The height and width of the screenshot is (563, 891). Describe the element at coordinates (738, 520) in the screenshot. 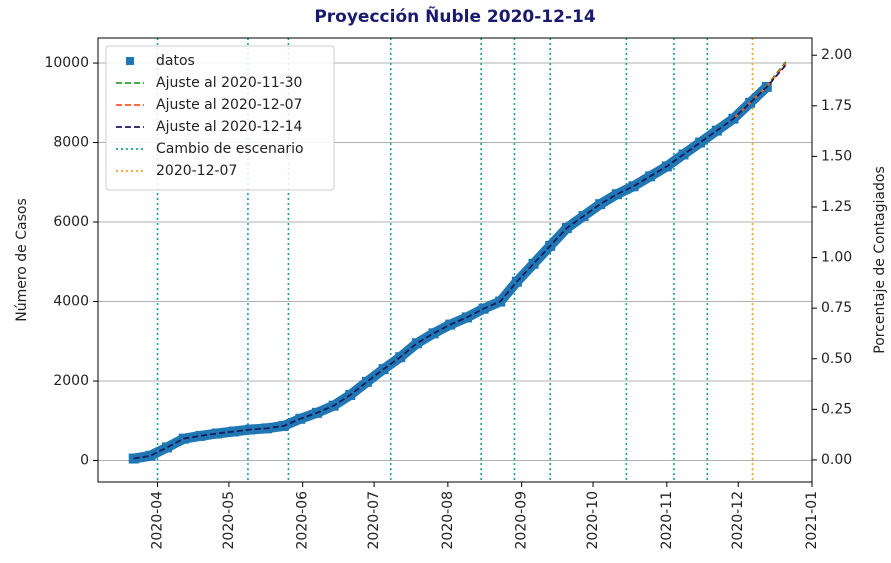

I see `x-tick-label: 2020-12` at that location.